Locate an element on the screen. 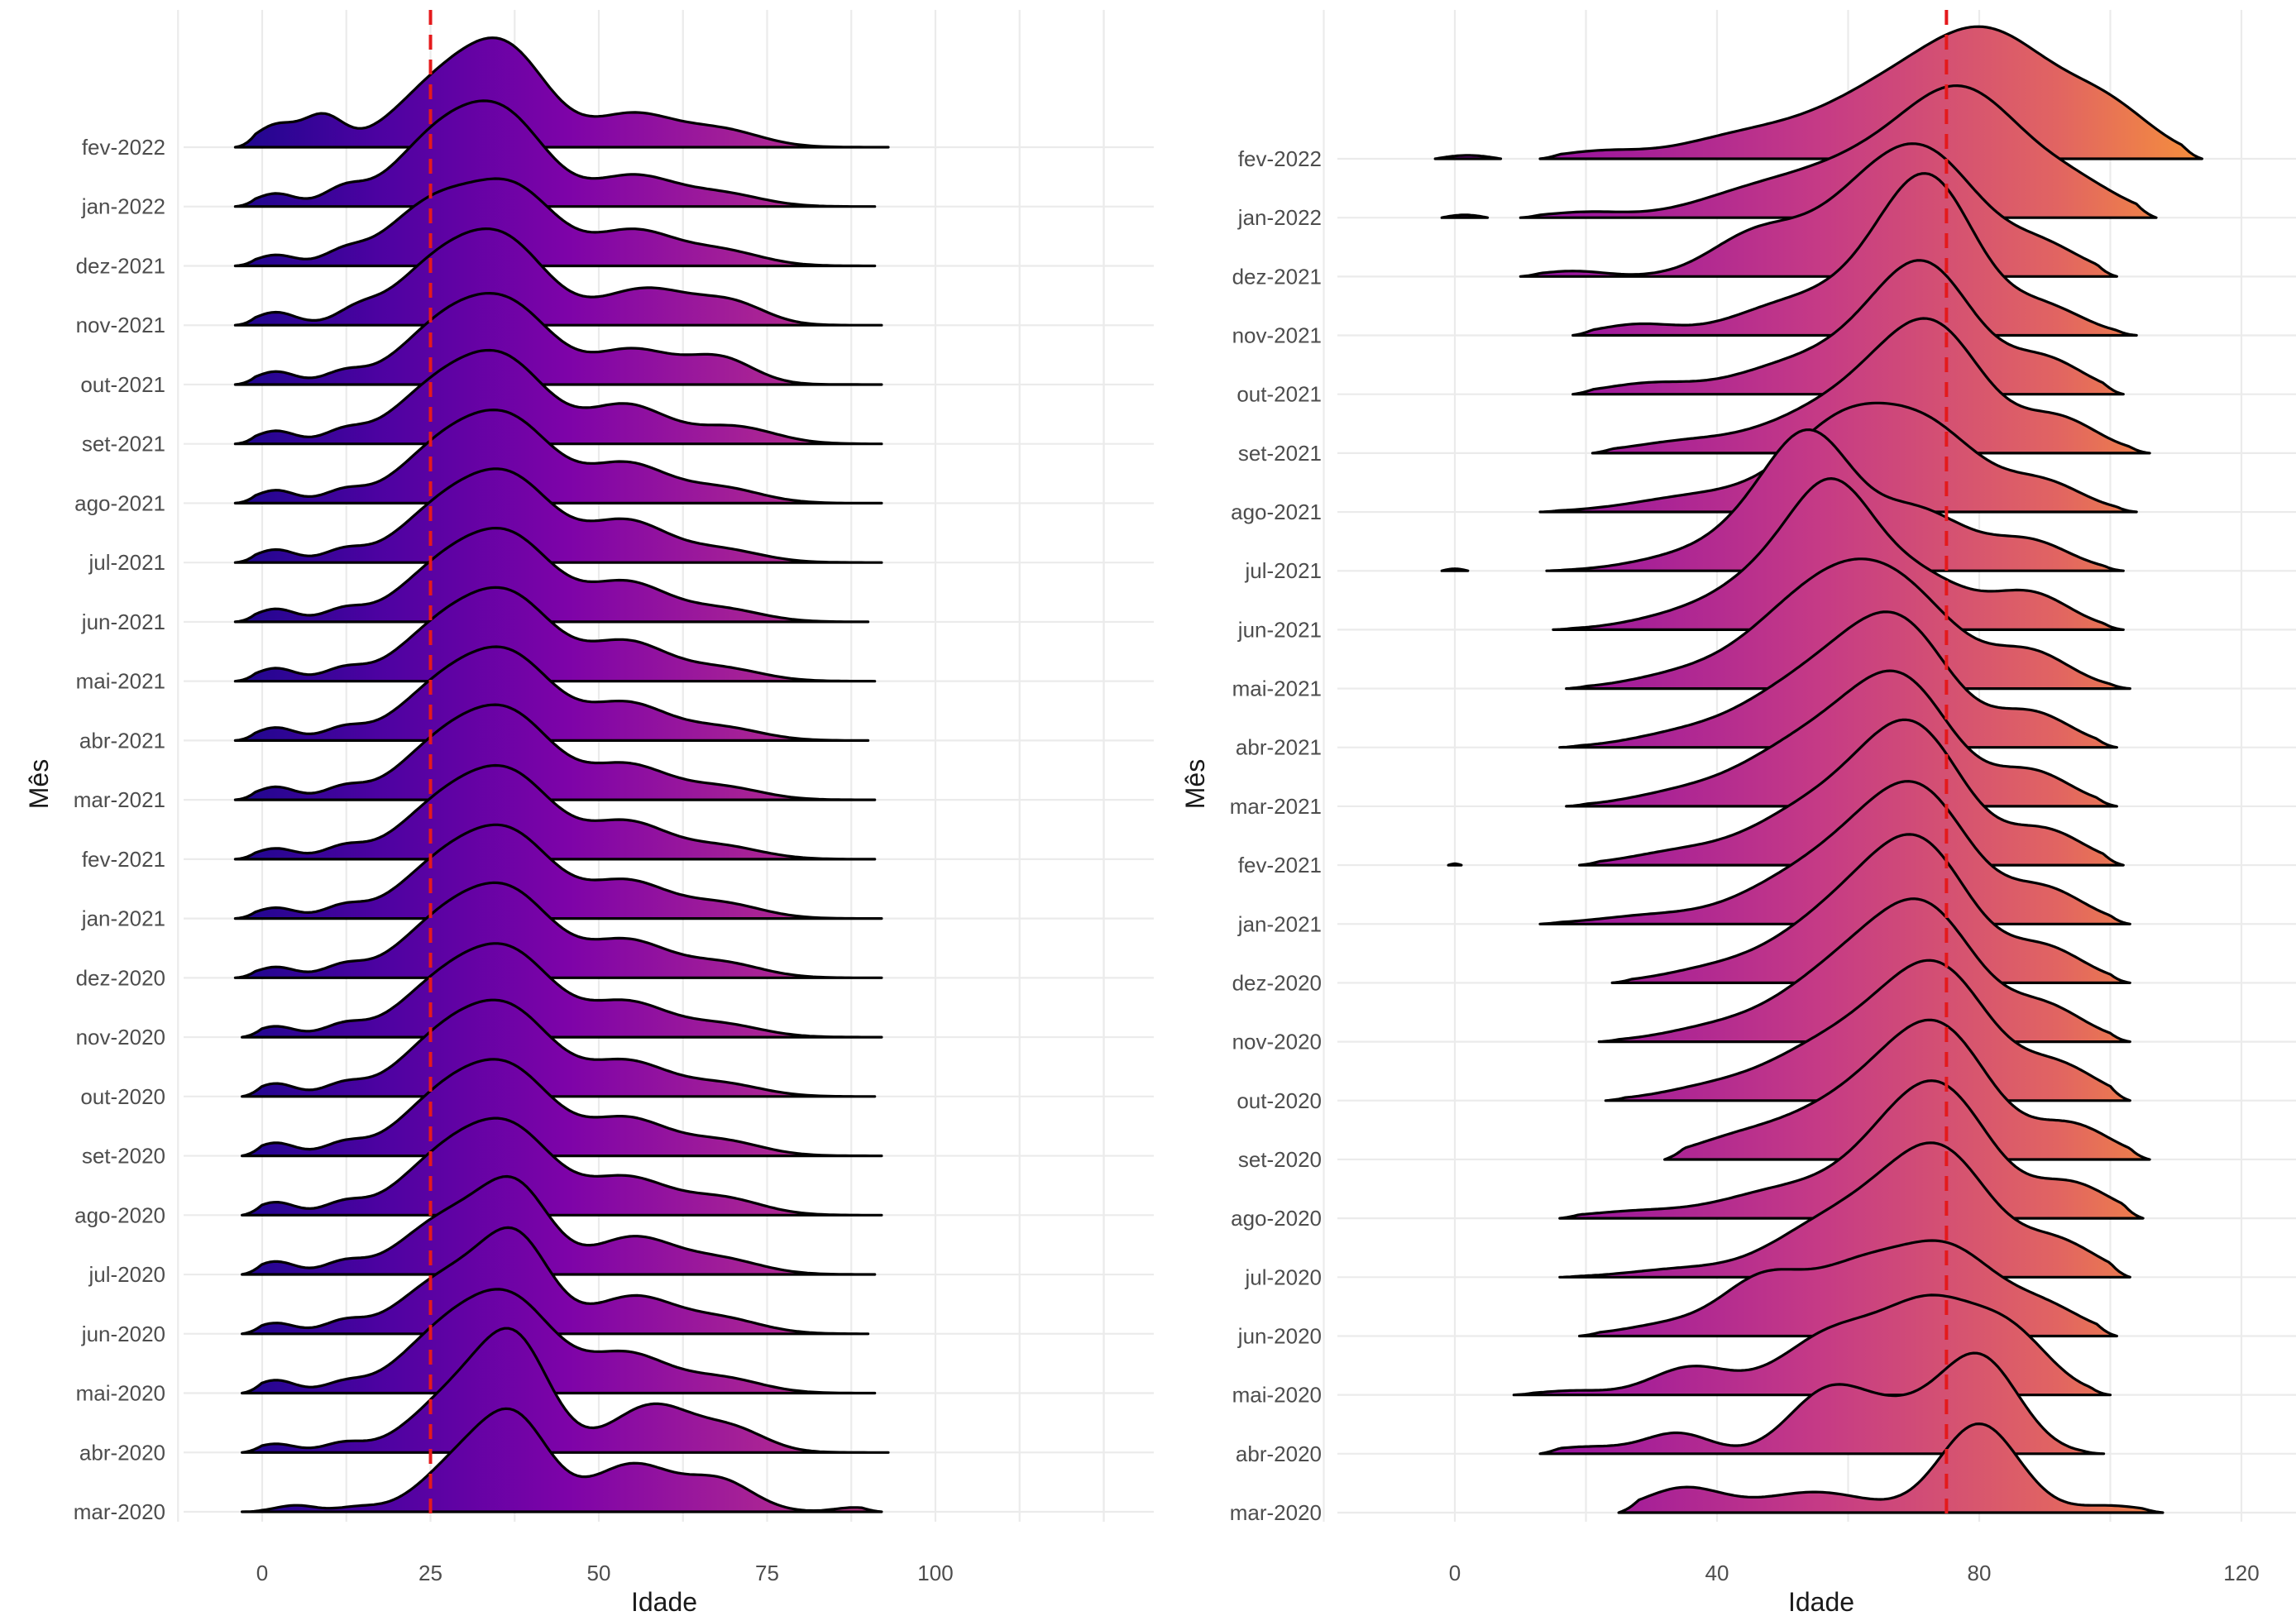 The width and height of the screenshot is (2296, 1616). ridge-nov-2021 is located at coordinates (1854, 254).